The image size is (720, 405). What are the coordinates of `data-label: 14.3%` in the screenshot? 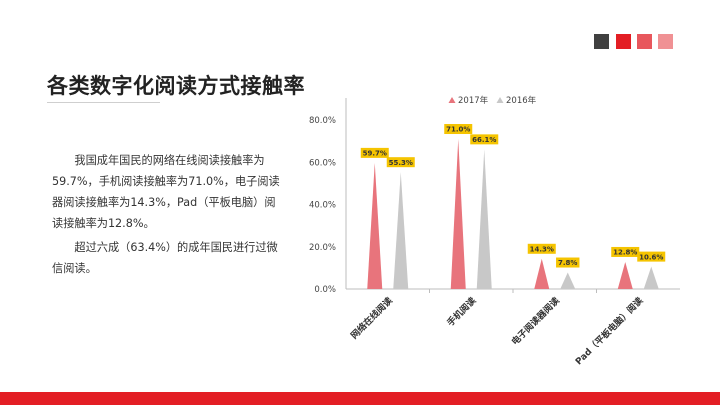 It's located at (542, 249).